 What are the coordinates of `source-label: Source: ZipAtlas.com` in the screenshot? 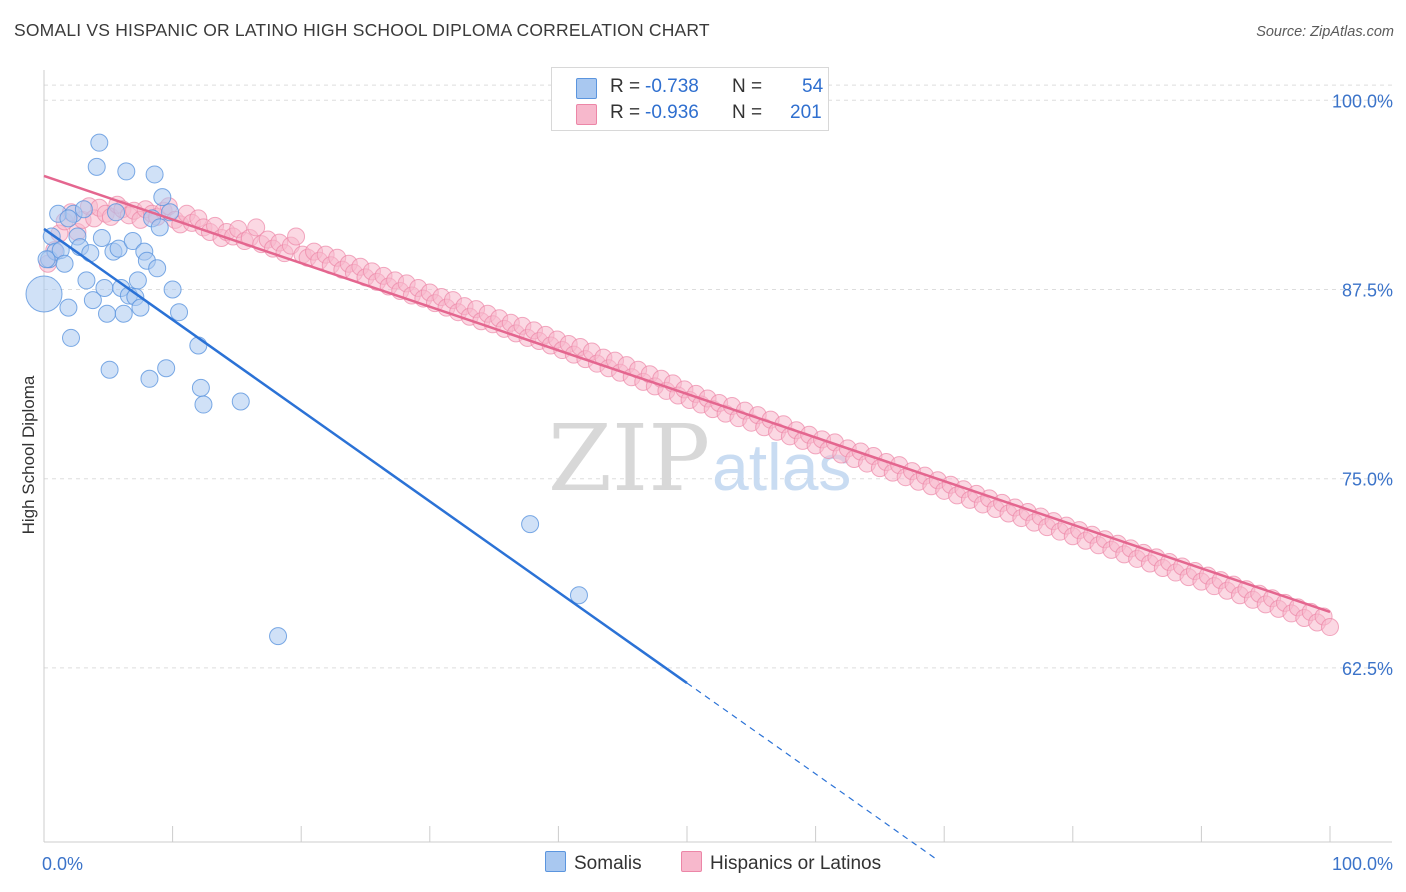 It's located at (1325, 32).